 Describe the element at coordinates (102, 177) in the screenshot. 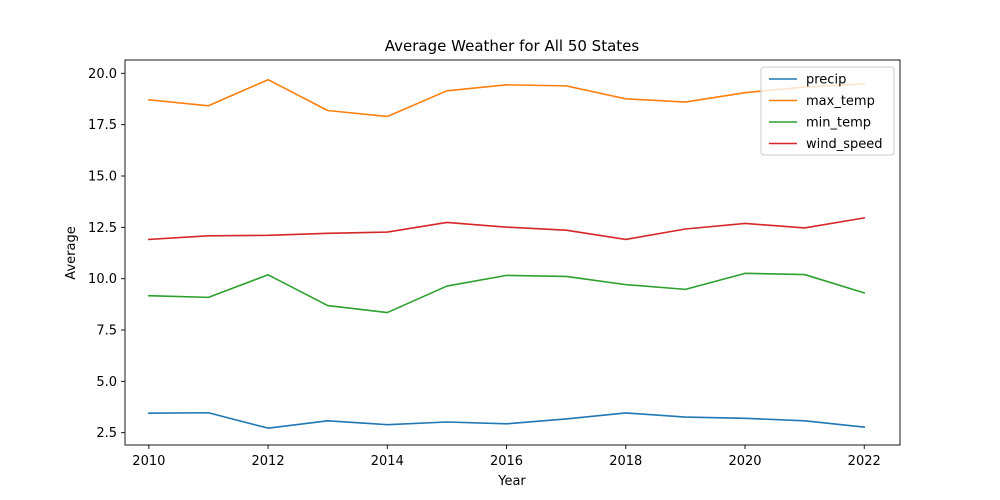

I see `y-tick-label: 15.0` at that location.